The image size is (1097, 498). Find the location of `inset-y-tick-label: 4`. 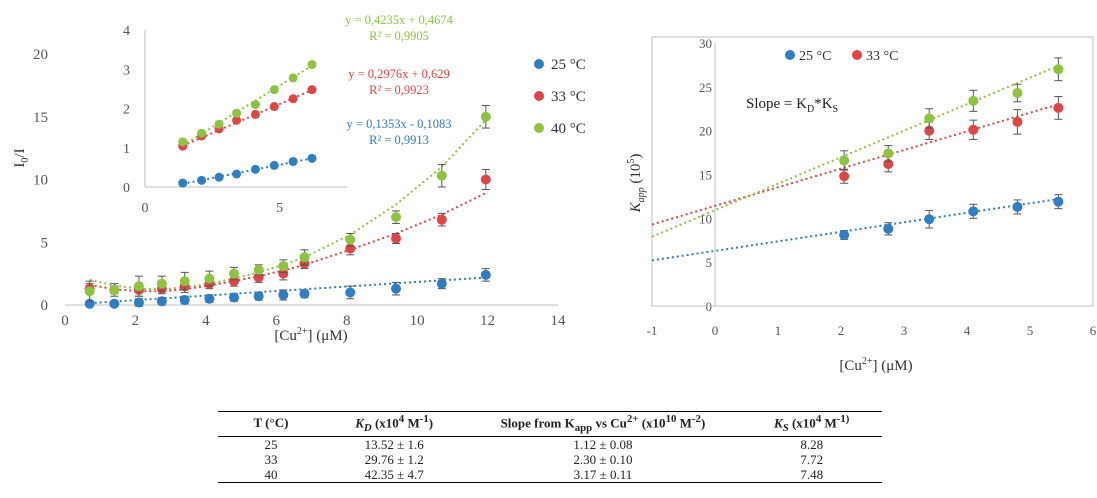

inset-y-tick-label: 4 is located at coordinates (126, 31).